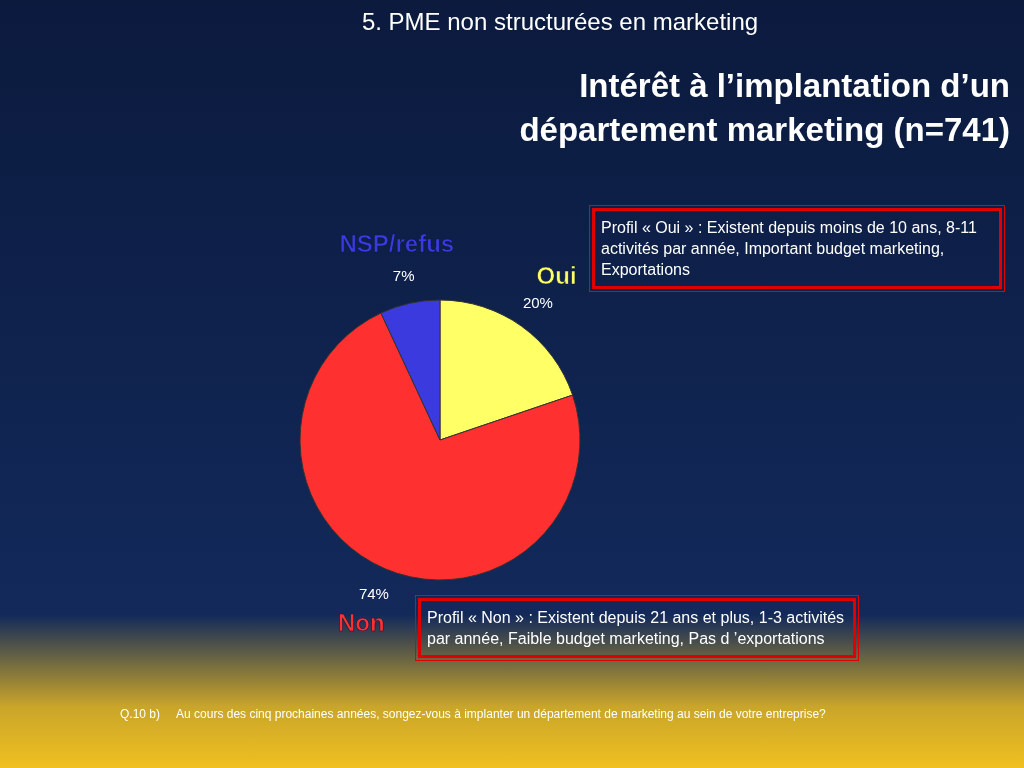 This screenshot has width=1024, height=768. What do you see at coordinates (361, 622) in the screenshot?
I see `slice-label: Non` at bounding box center [361, 622].